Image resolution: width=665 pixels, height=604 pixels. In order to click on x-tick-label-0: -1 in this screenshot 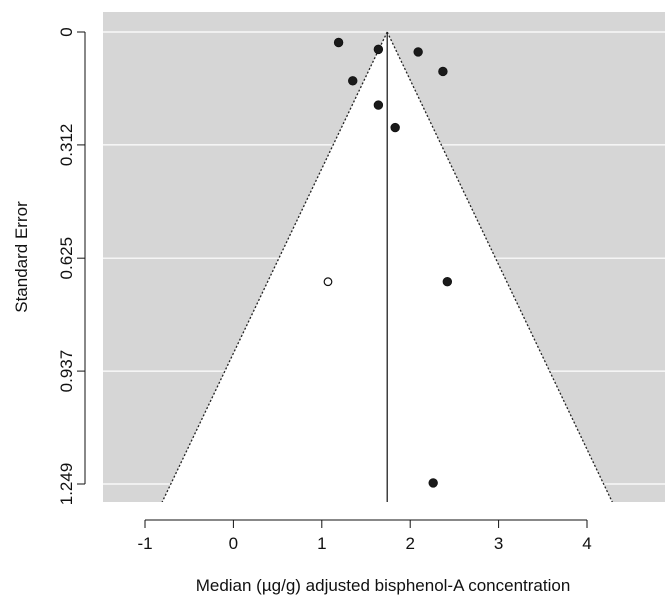, I will do `click(144, 543)`.